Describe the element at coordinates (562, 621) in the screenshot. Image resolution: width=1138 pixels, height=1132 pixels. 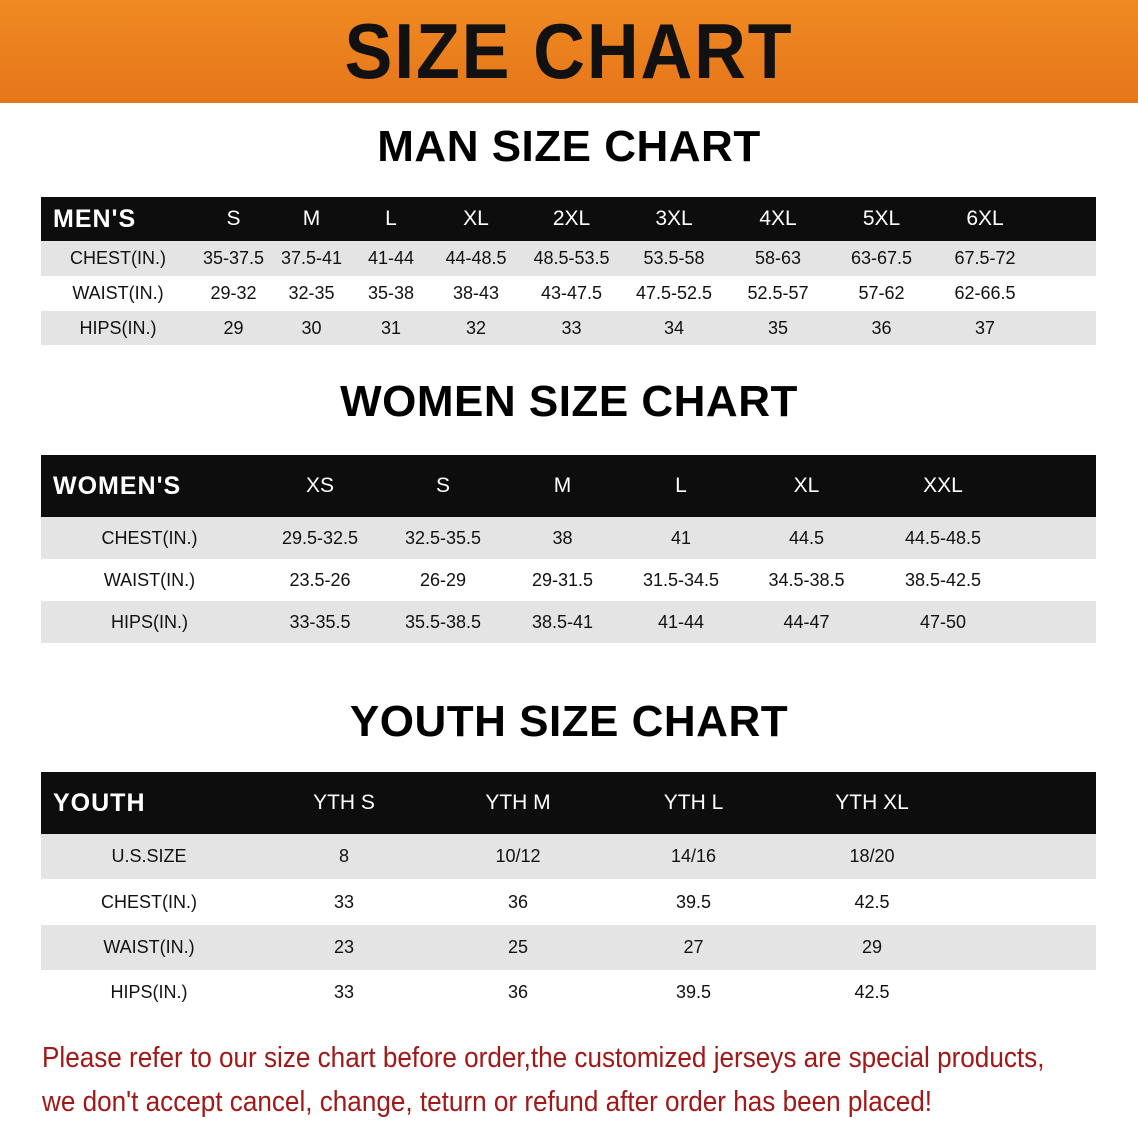
I see `measurement-cell: 38.5-41` at that location.